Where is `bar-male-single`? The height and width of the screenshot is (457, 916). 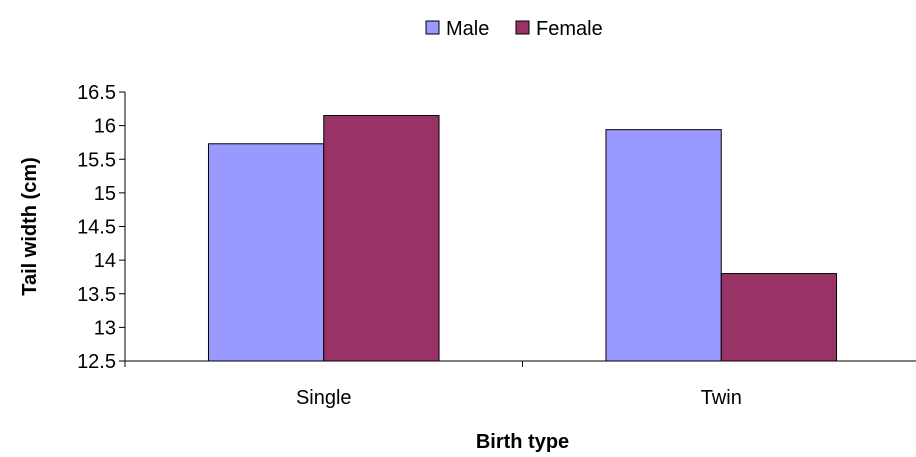 bar-male-single is located at coordinates (266, 252).